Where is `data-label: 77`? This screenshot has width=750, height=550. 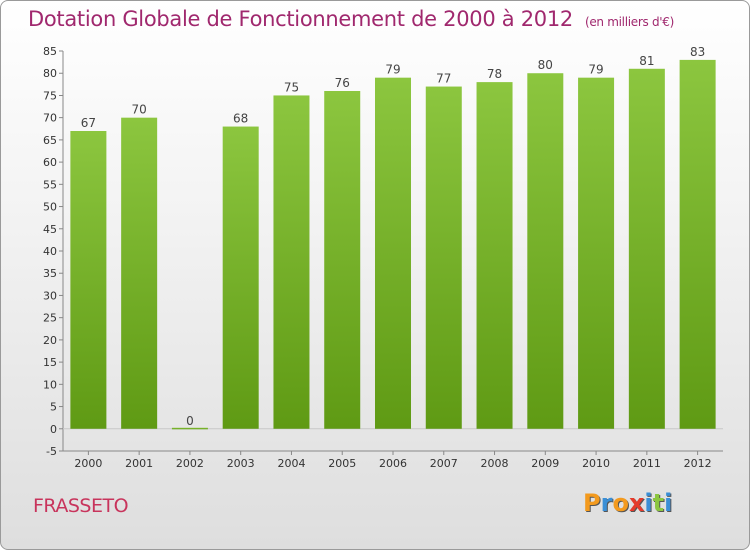
data-label: 77 is located at coordinates (443, 79).